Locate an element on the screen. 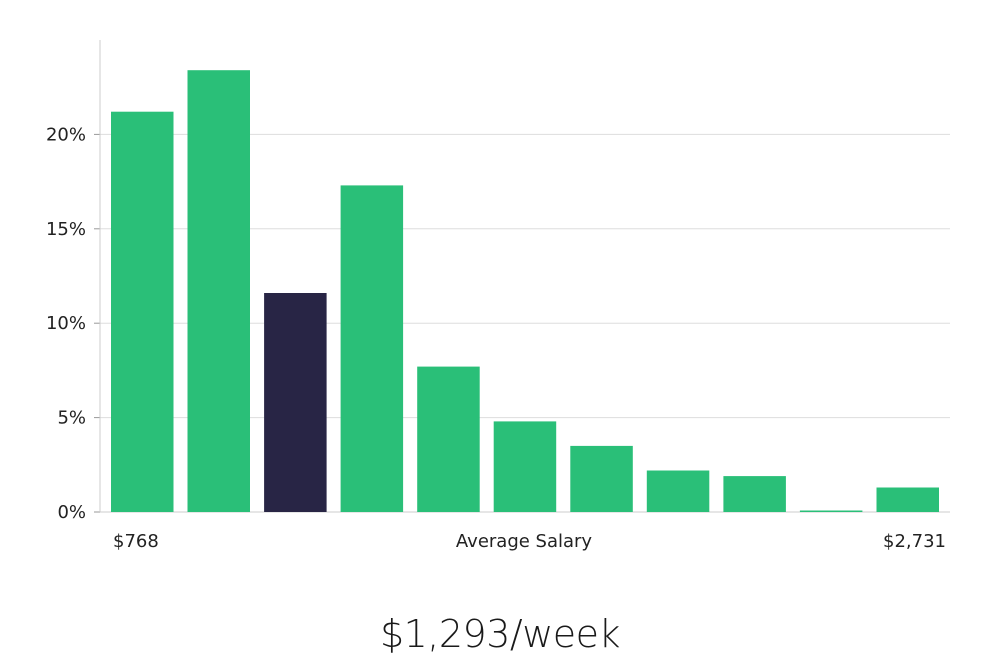 This screenshot has height=662, width=1000. average-weekly-salary: $1,293/week is located at coordinates (500, 634).